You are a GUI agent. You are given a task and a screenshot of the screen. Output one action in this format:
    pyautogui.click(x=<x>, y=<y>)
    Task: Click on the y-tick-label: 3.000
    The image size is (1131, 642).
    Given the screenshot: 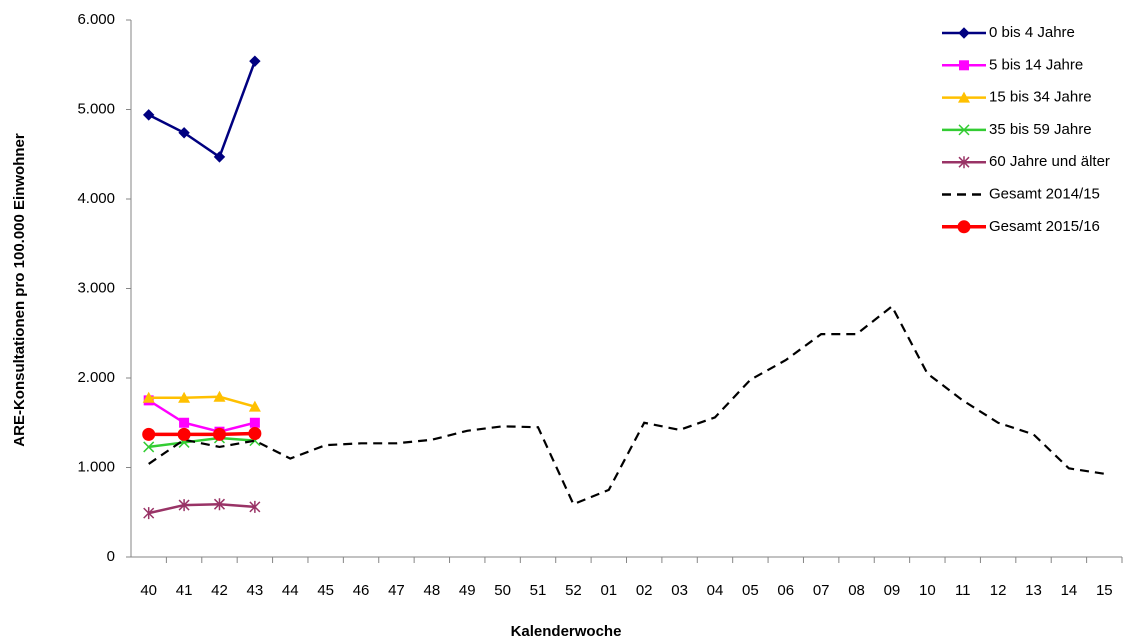 What is the action you would take?
    pyautogui.click(x=96, y=287)
    